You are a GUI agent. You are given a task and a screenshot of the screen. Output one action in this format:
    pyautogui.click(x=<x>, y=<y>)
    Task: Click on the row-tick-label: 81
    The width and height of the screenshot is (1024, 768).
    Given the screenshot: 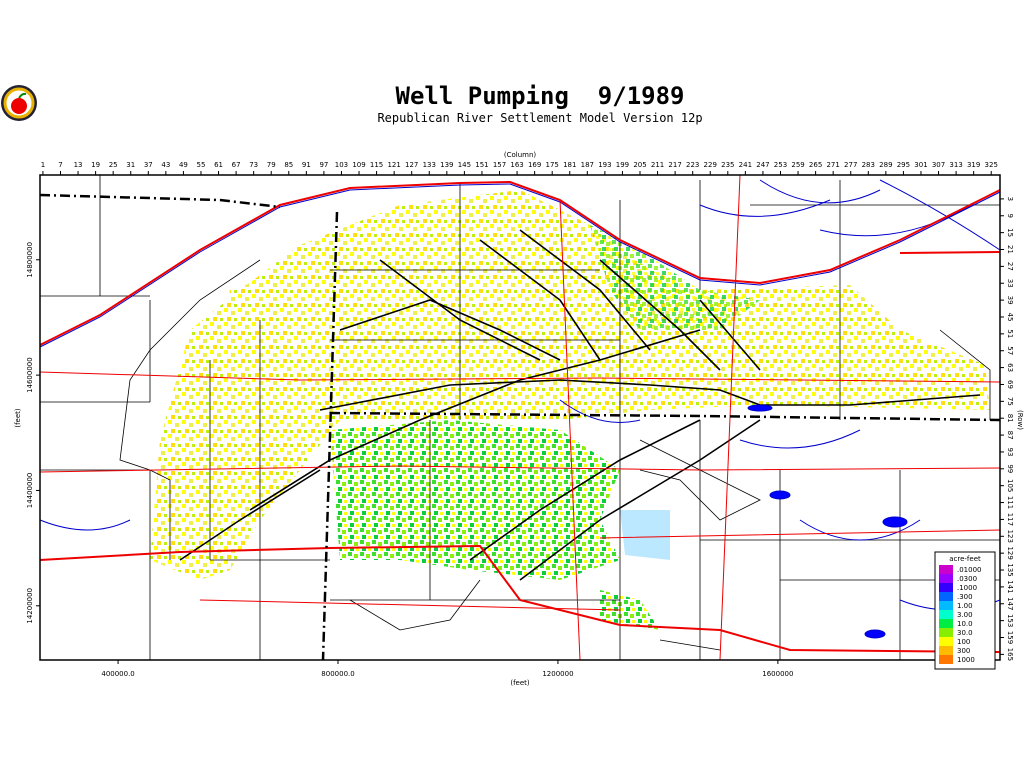 What is the action you would take?
    pyautogui.click(x=1010, y=418)
    